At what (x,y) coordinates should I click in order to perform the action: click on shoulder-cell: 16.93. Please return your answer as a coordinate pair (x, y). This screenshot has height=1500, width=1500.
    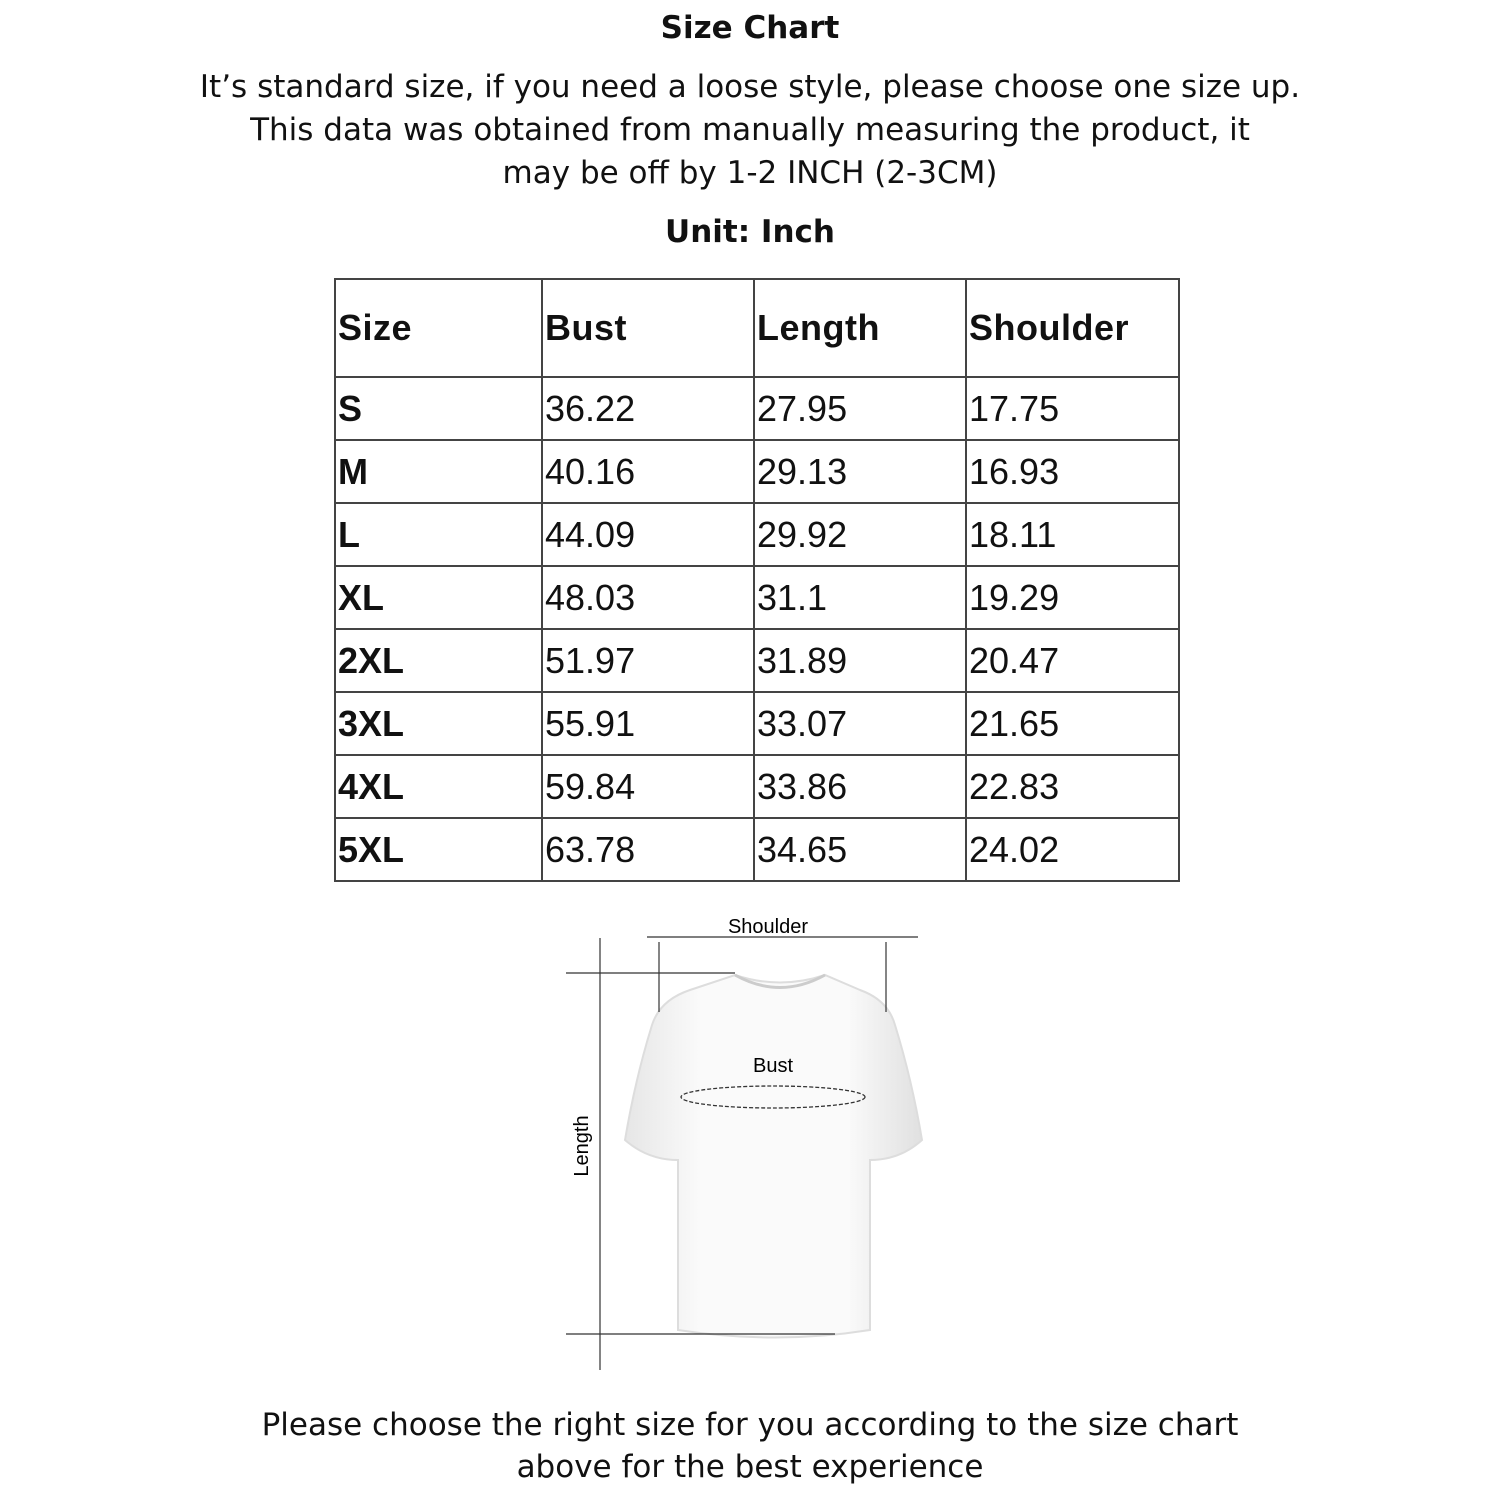
    Looking at the image, I should click on (1072, 471).